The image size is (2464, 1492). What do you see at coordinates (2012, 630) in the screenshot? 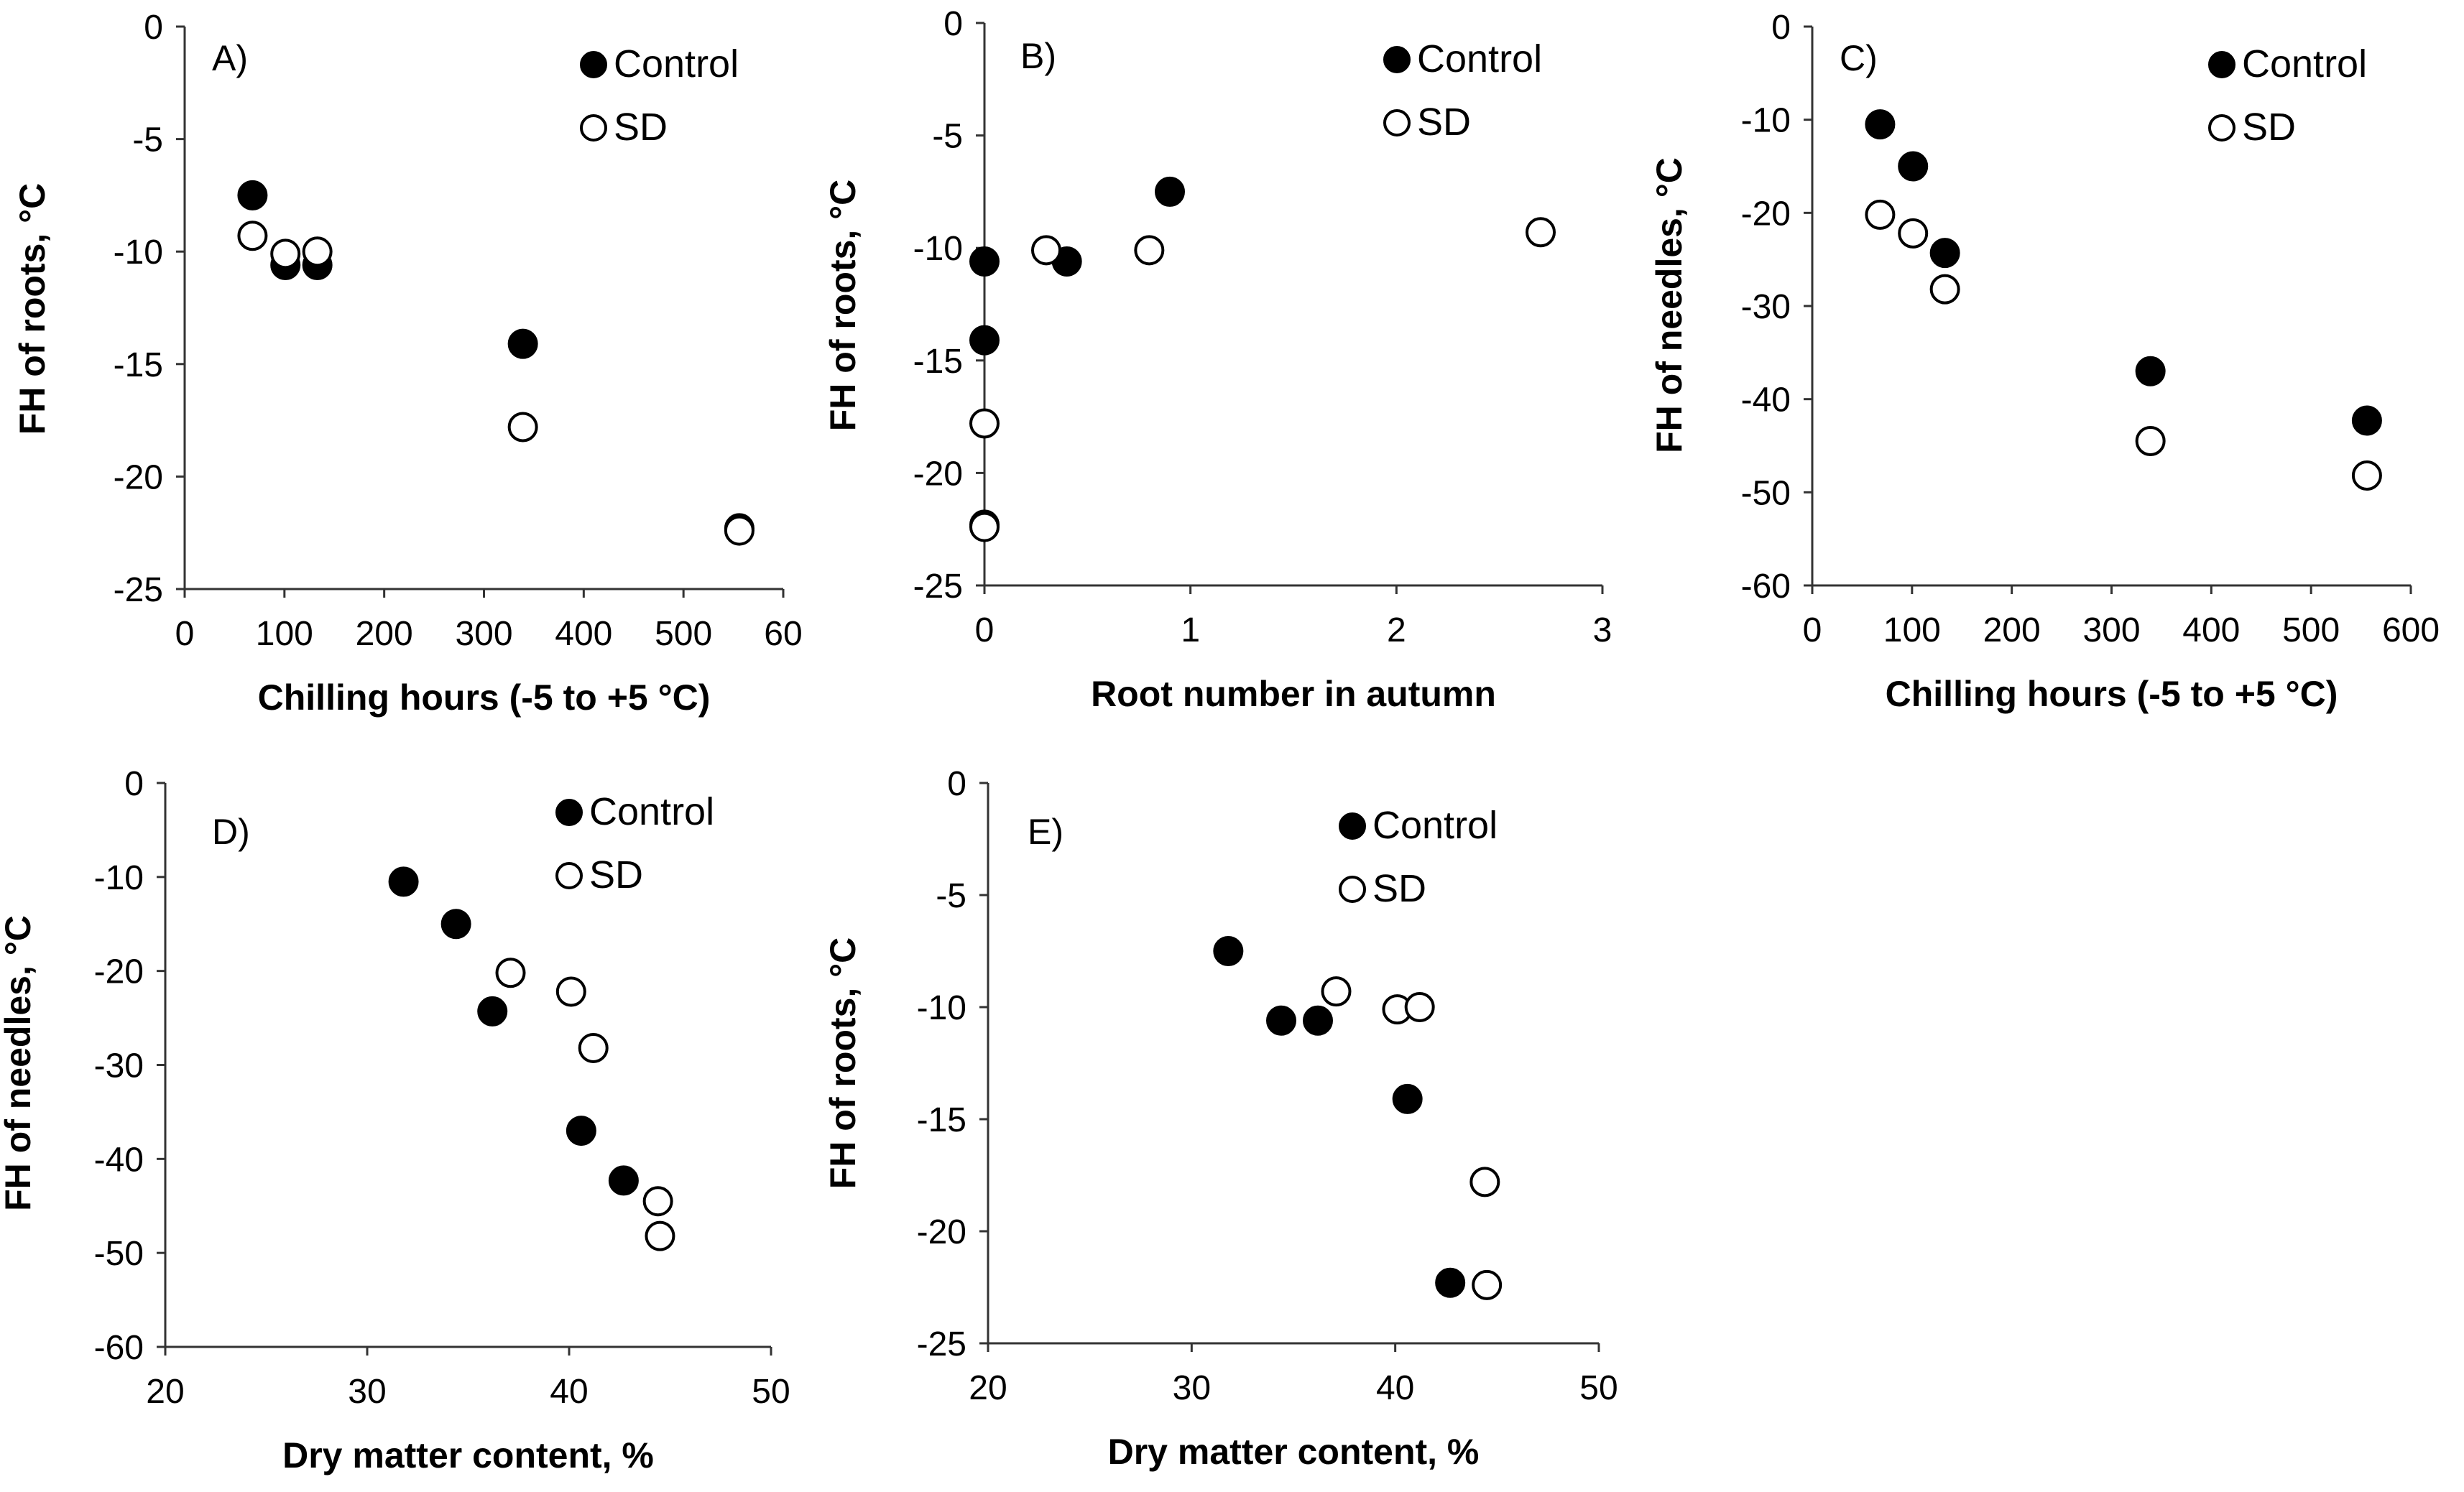
I see `x-tick-label: 200` at bounding box center [2012, 630].